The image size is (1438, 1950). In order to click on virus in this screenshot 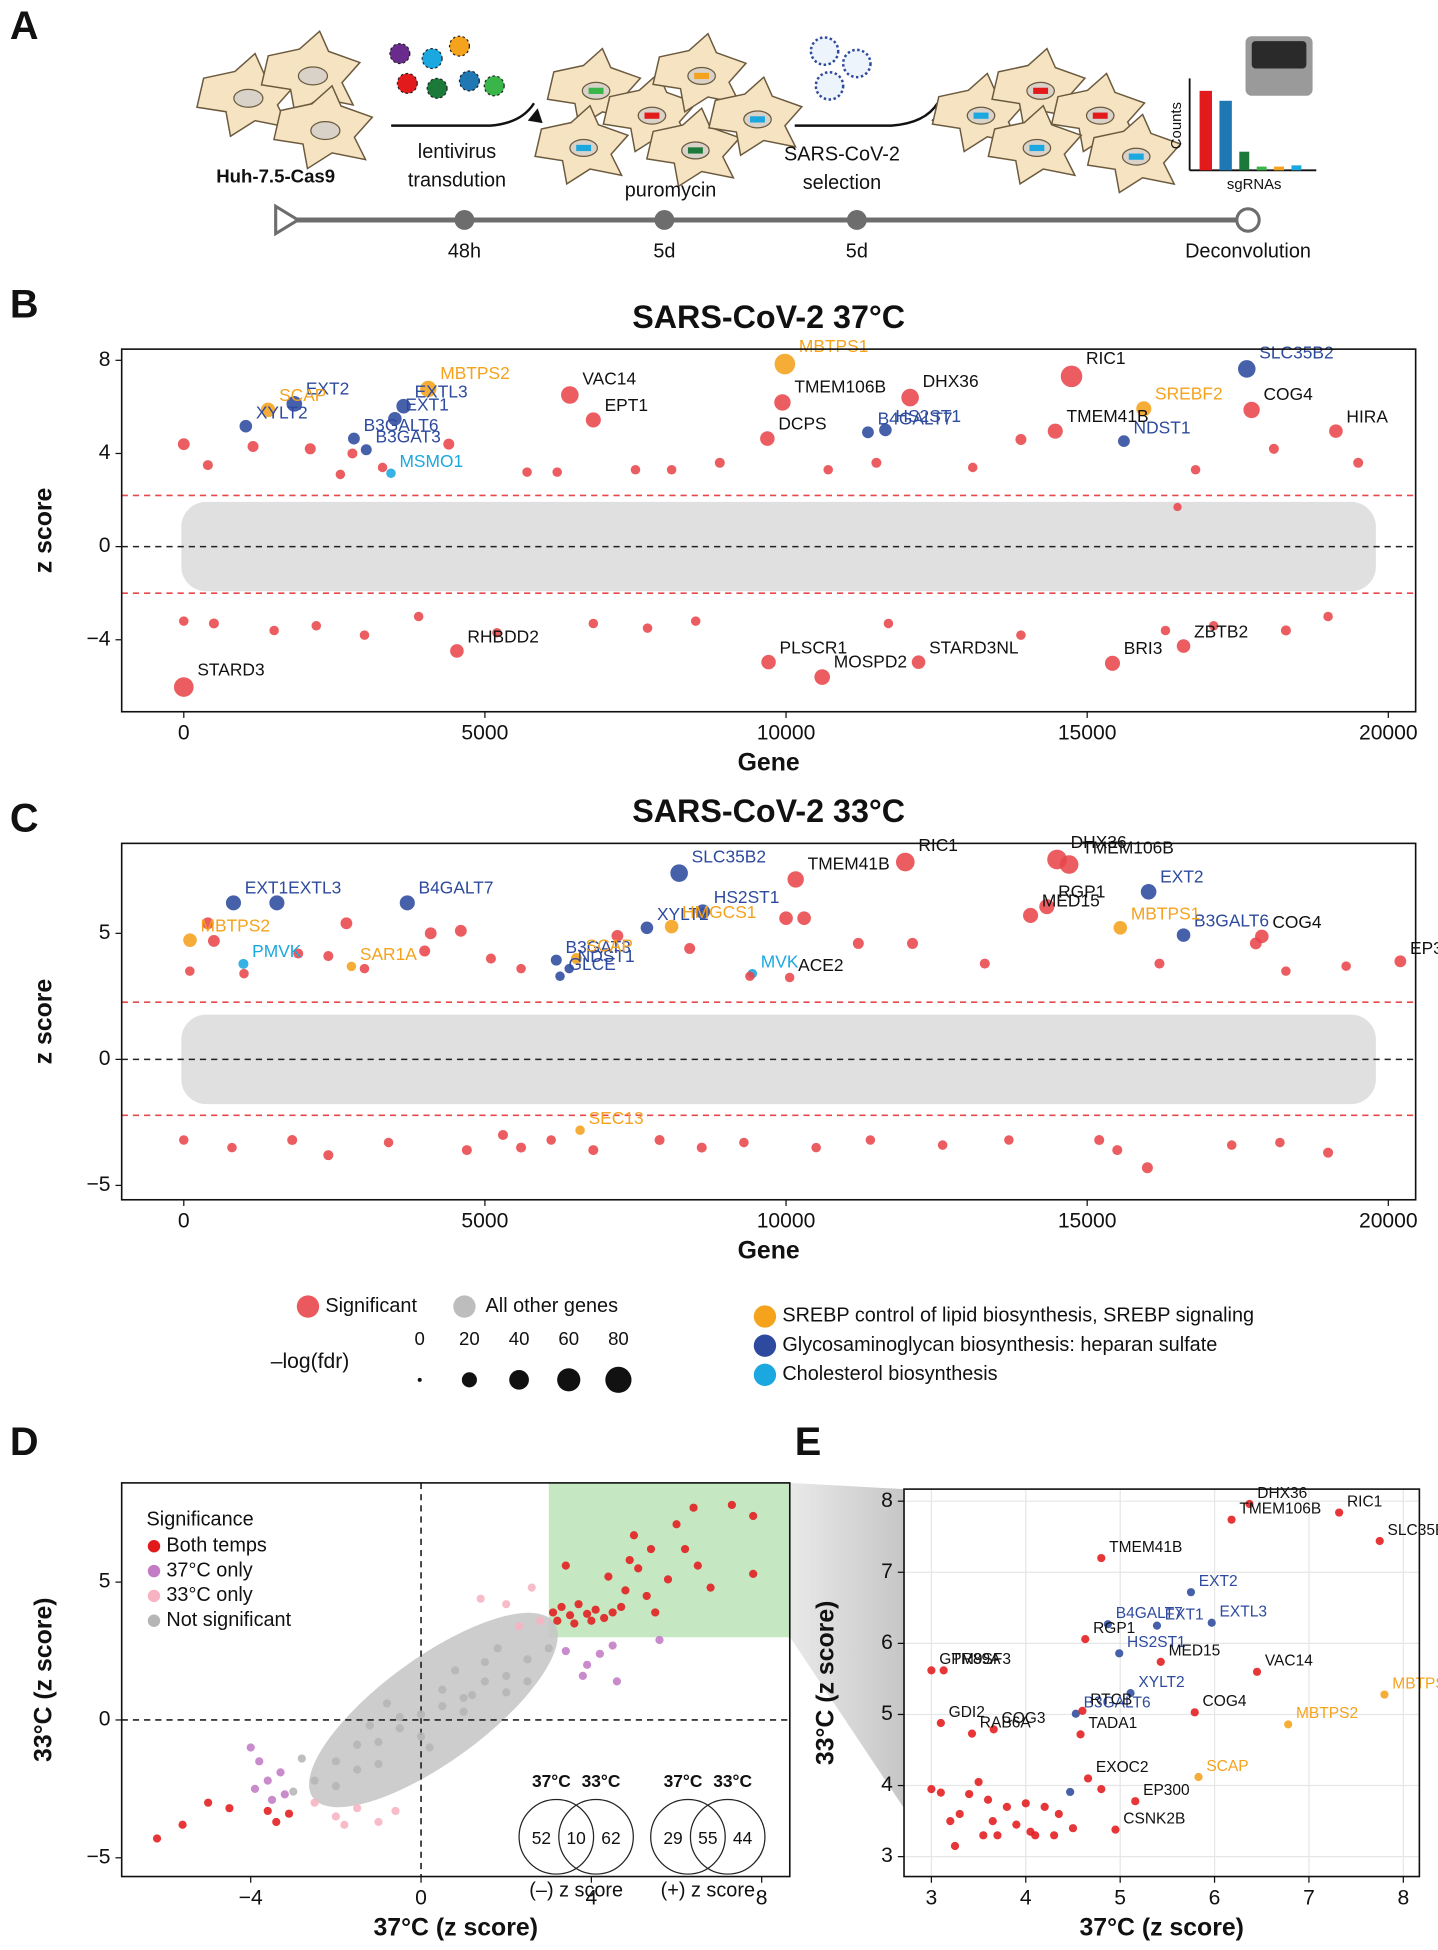, I will do `click(432, 58)`.